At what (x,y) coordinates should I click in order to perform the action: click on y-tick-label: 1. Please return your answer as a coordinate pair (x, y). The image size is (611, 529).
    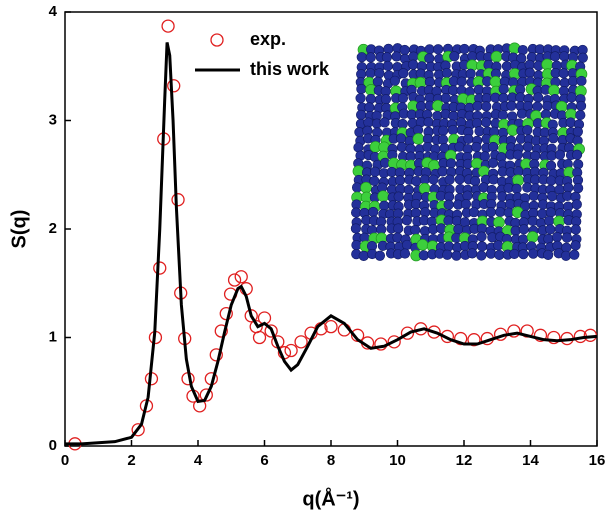
    Looking at the image, I should click on (53, 336).